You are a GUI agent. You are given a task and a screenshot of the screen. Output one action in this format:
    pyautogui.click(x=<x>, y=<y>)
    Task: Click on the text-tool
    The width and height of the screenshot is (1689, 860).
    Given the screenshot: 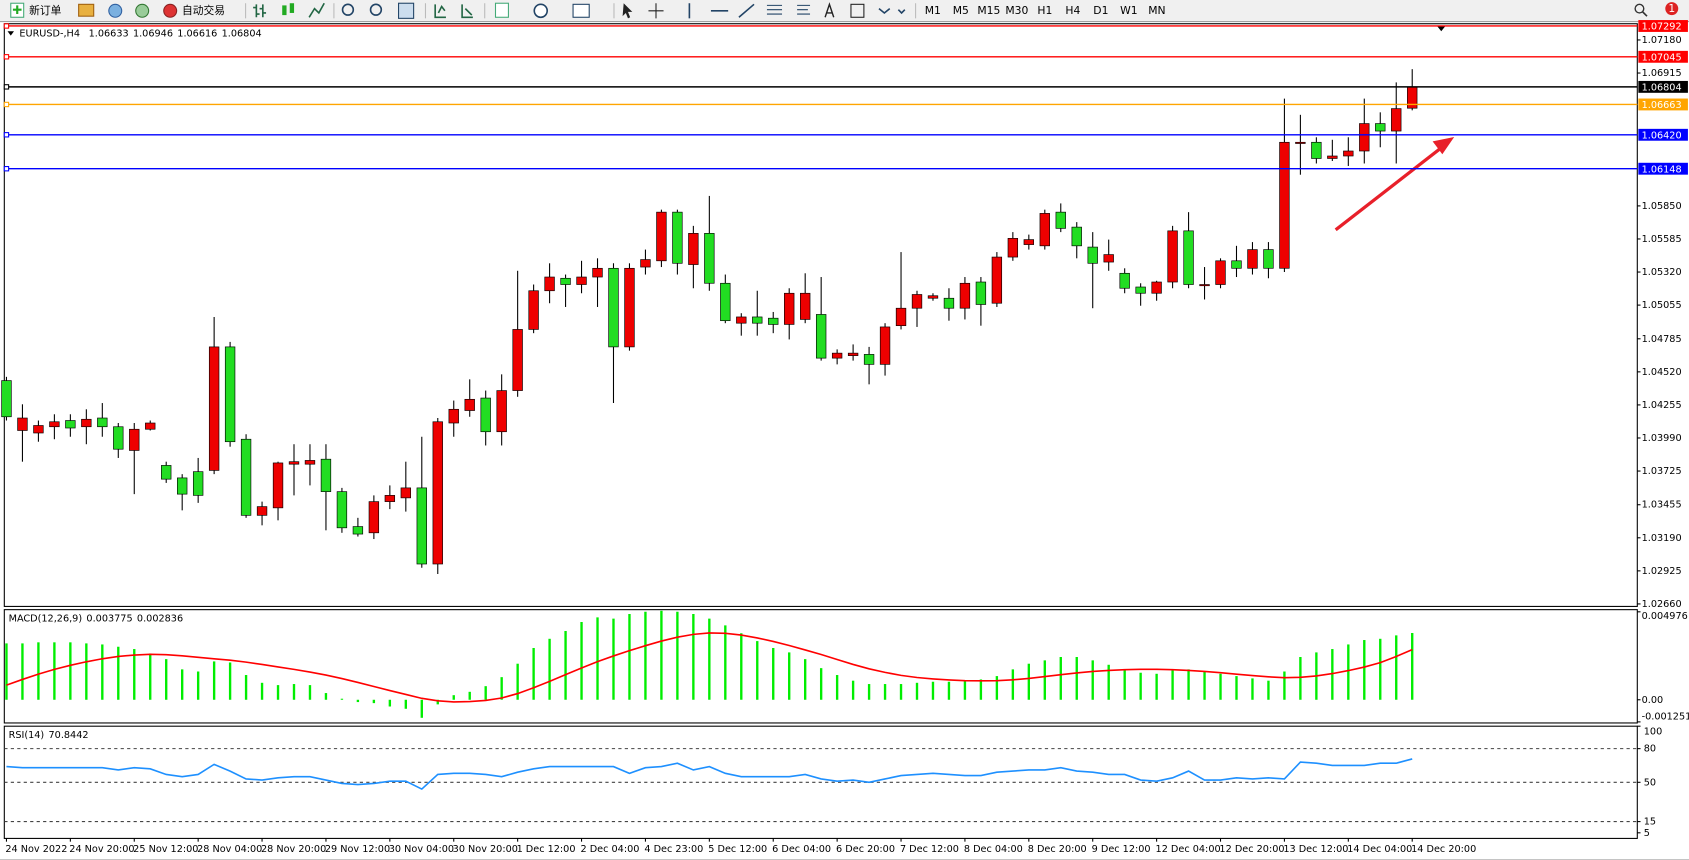 What is the action you would take?
    pyautogui.click(x=829, y=10)
    